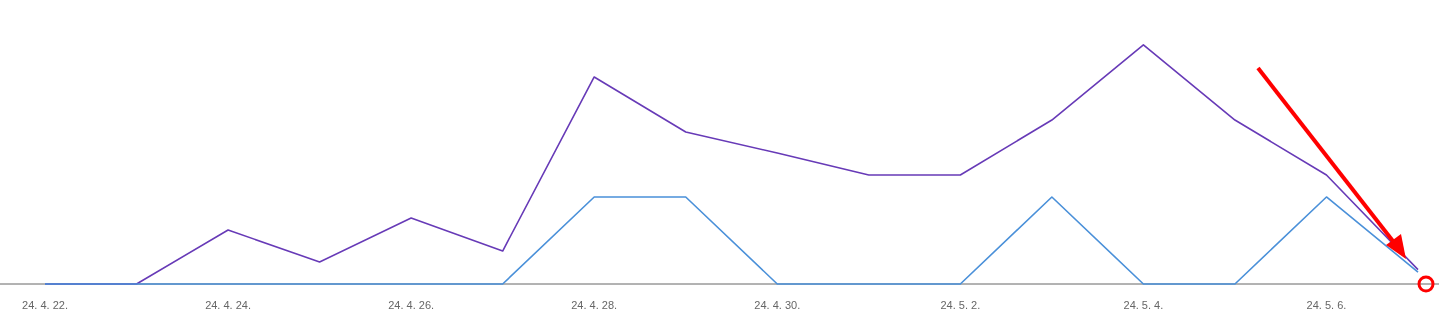 Image resolution: width=1439 pixels, height=327 pixels. What do you see at coordinates (960, 305) in the screenshot?
I see `x-tick-label: 24. 5. 2.` at bounding box center [960, 305].